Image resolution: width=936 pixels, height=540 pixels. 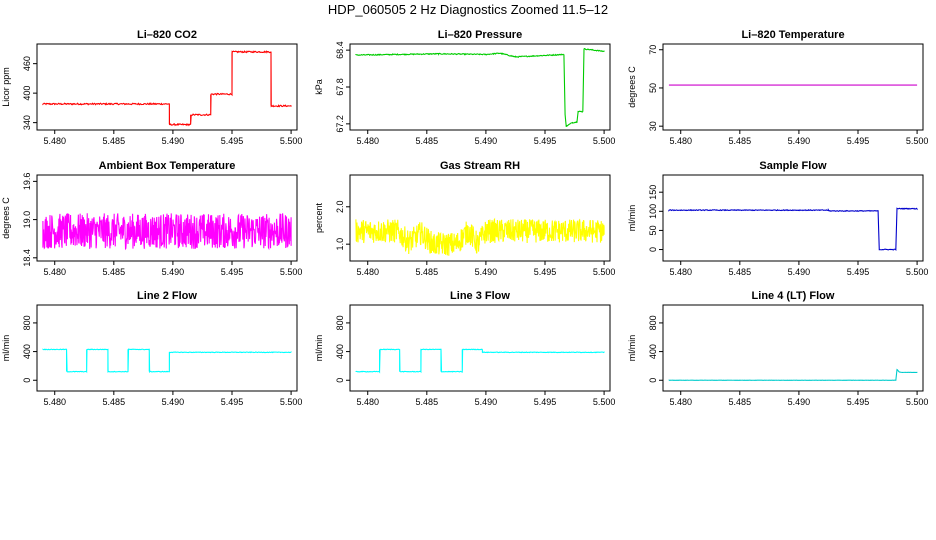 What do you see at coordinates (653, 192) in the screenshot?
I see `y-tick-label: 150` at bounding box center [653, 192].